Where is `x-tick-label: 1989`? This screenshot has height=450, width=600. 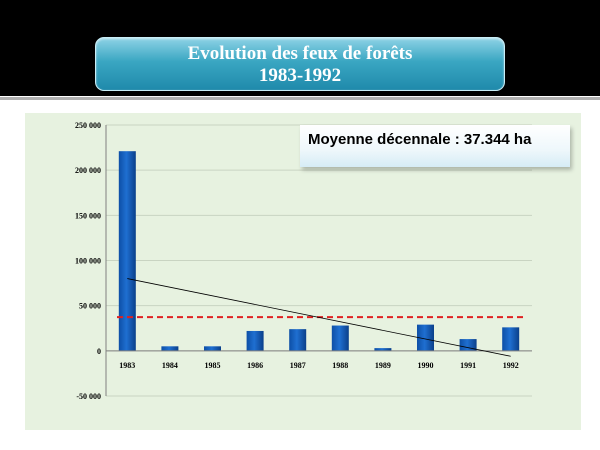 x-tick-label: 1989 is located at coordinates (383, 365).